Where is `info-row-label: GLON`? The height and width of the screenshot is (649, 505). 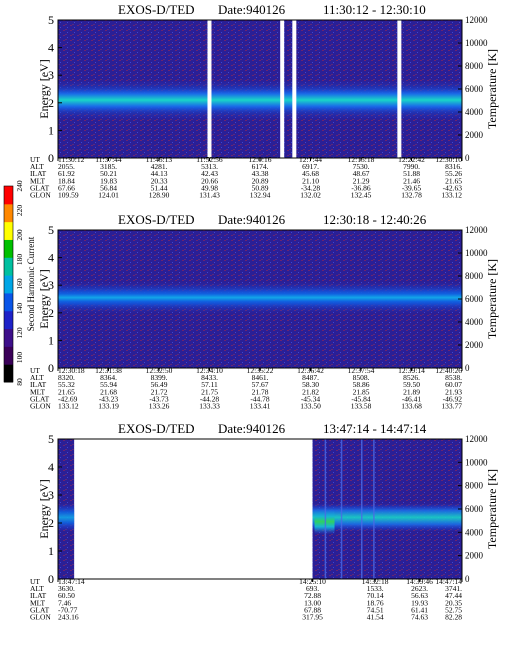
info-row-label: GLON is located at coordinates (40, 406).